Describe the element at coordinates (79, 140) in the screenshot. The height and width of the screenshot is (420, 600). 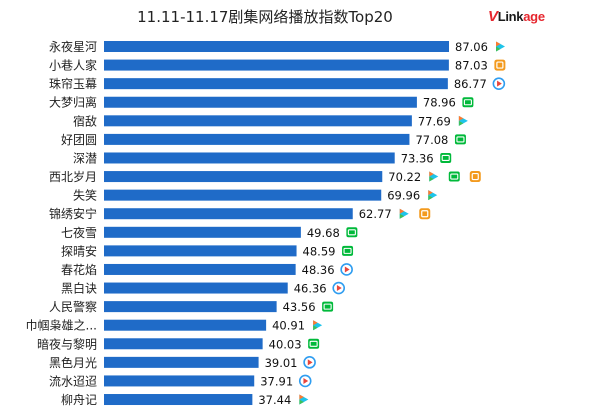
I see `category-label: 好团圆` at that location.